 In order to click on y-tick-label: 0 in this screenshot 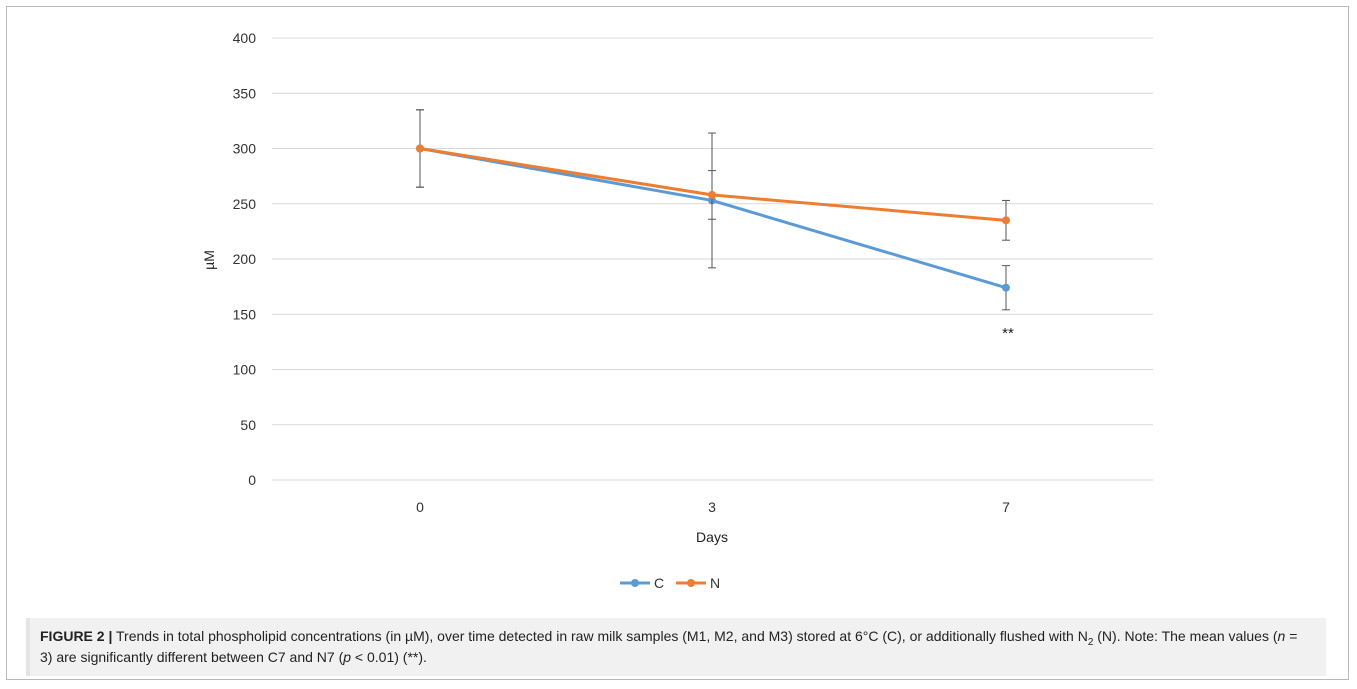, I will do `click(252, 480)`.